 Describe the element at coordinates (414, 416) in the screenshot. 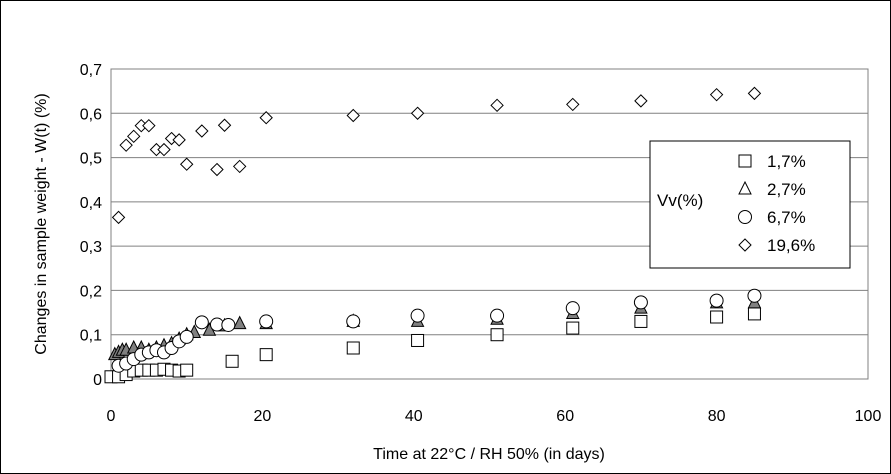

I see `x-tick-label: 40` at that location.